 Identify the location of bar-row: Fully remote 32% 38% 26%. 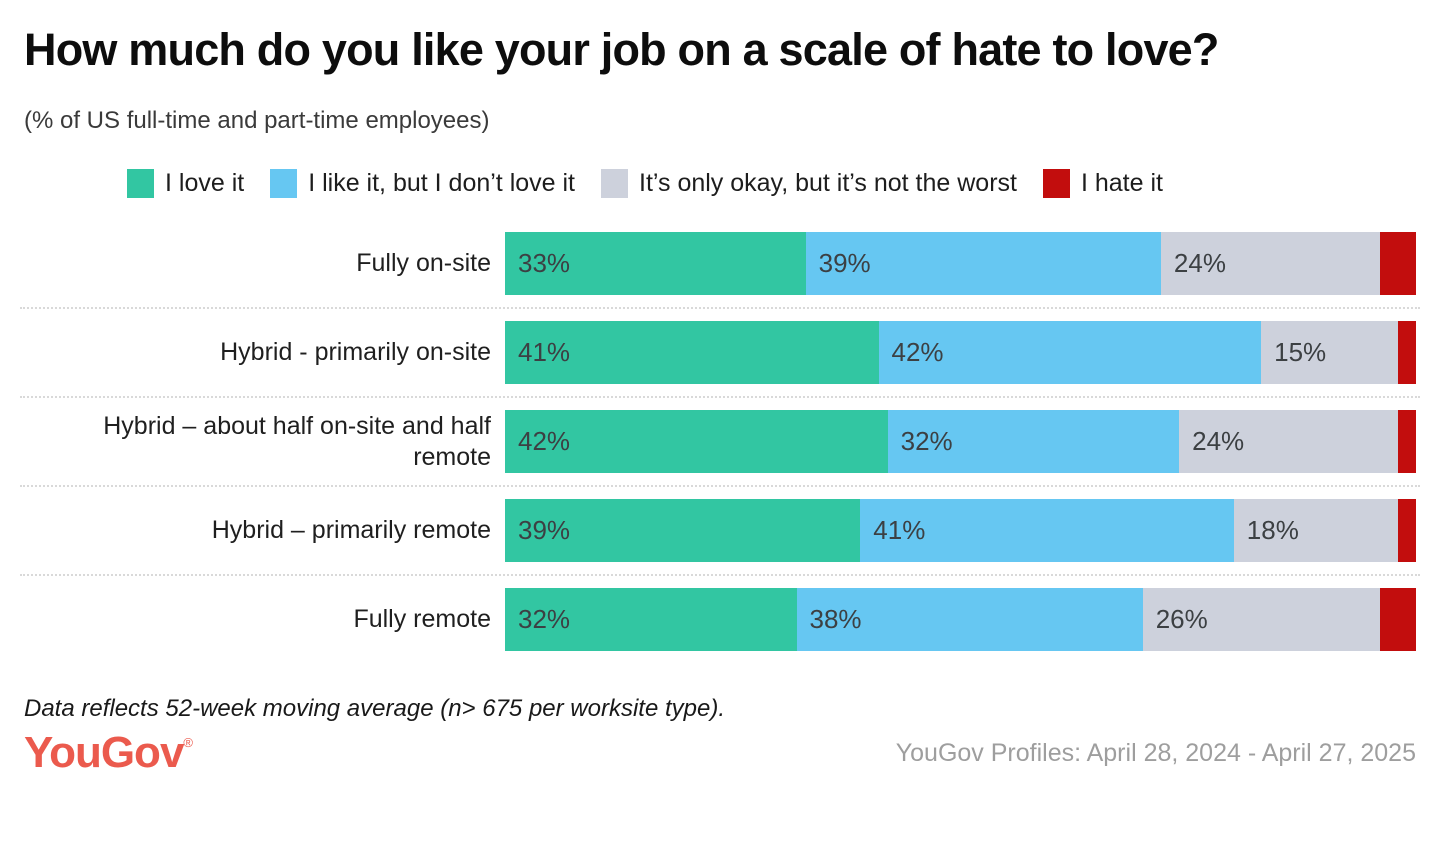
(720, 619).